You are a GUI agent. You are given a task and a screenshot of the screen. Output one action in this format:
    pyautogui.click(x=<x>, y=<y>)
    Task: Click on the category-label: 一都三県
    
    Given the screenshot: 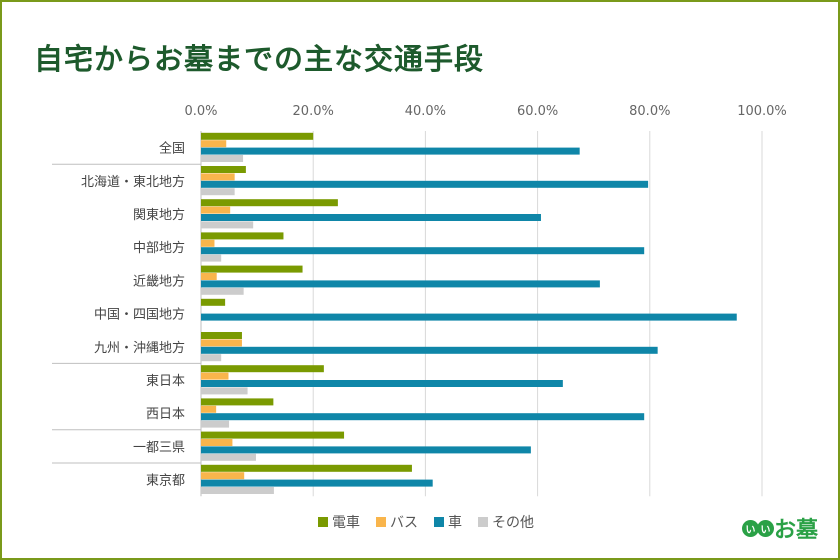 What is the action you would take?
    pyautogui.click(x=159, y=447)
    